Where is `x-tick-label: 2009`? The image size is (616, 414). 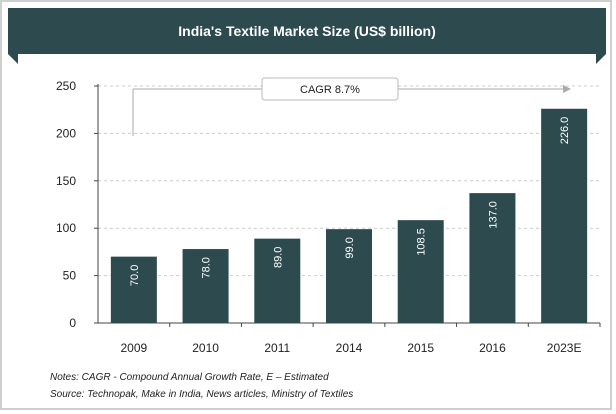
x-tick-label: 2009 is located at coordinates (134, 348).